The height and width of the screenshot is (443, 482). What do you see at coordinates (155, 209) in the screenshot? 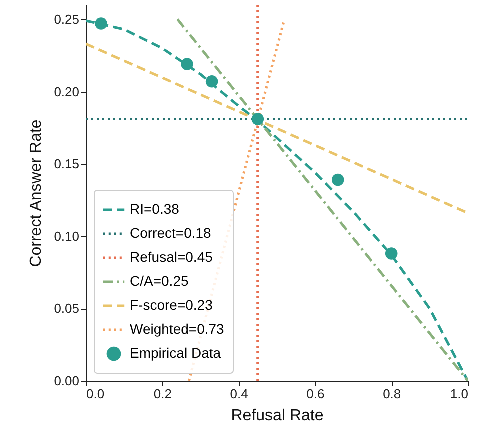
I see `legend-label: RI=0.38` at bounding box center [155, 209].